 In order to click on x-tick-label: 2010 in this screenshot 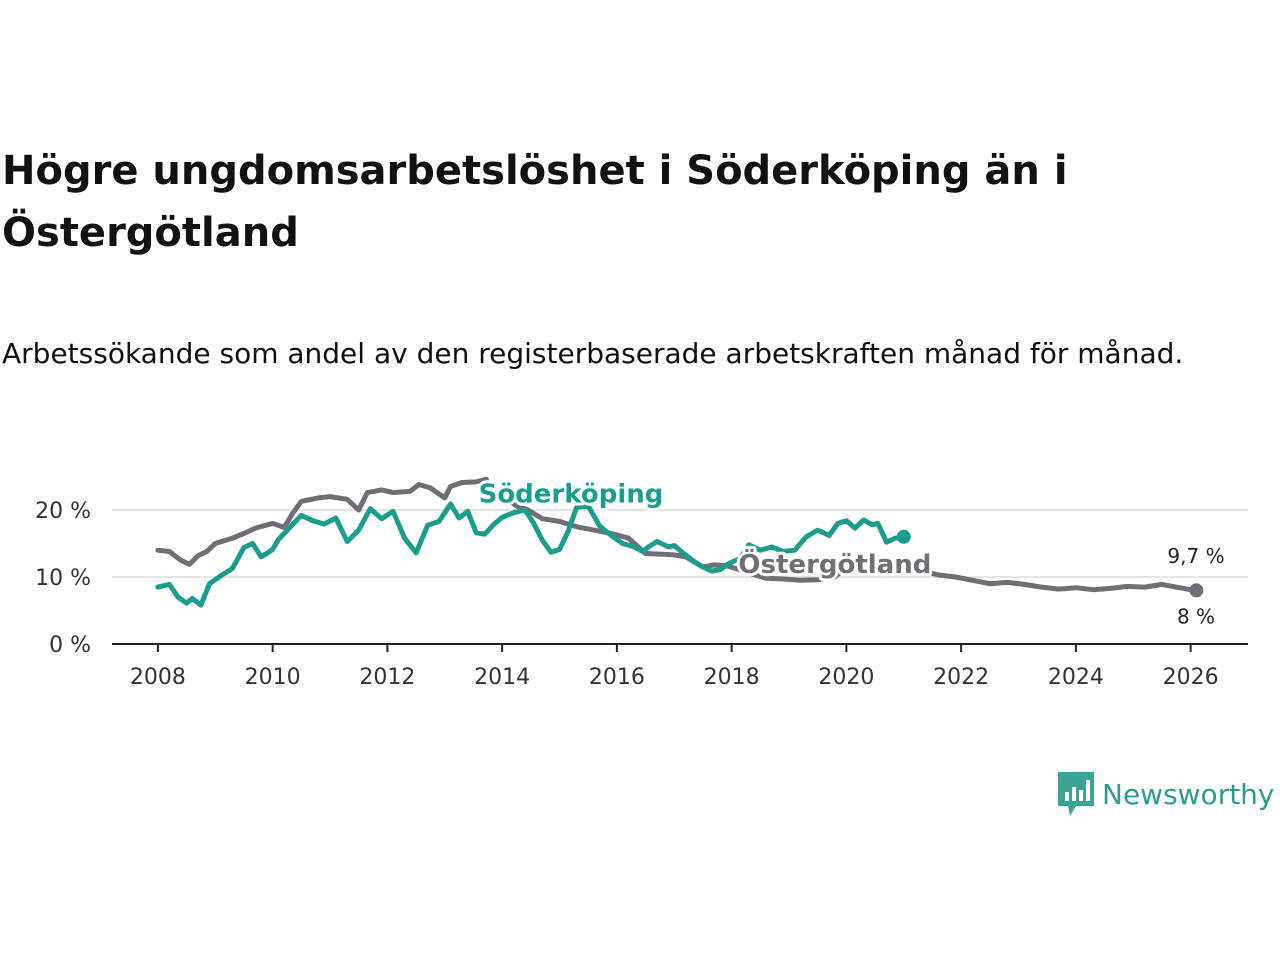, I will do `click(273, 677)`.